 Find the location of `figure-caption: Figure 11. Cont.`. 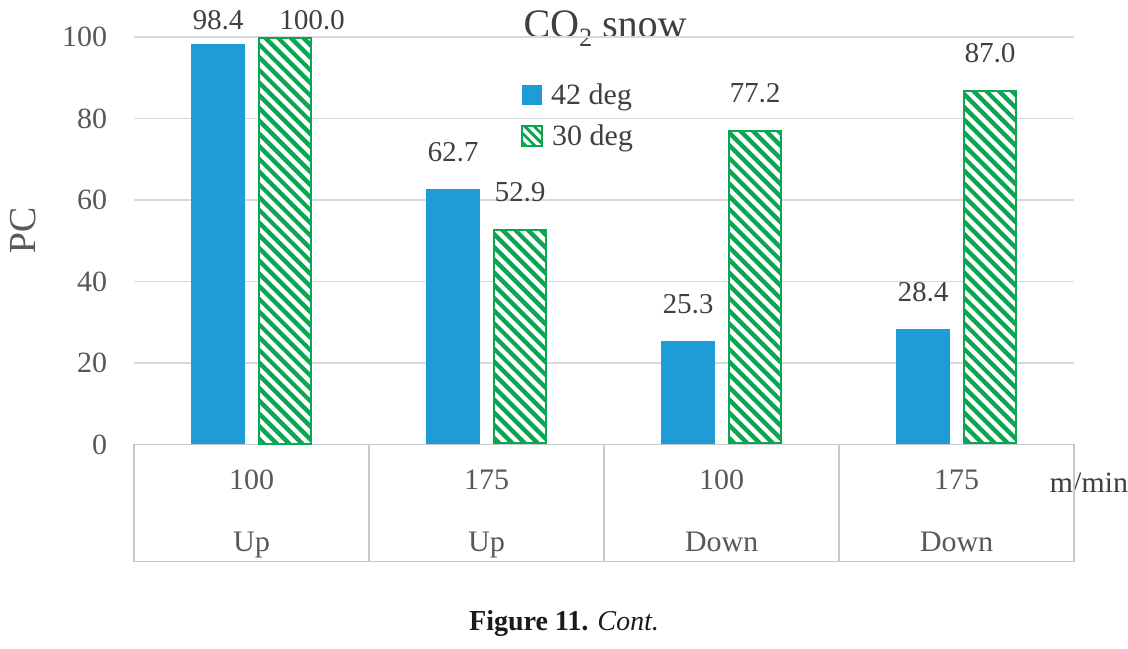

figure-caption: Figure 11. Cont. is located at coordinates (564, 622).